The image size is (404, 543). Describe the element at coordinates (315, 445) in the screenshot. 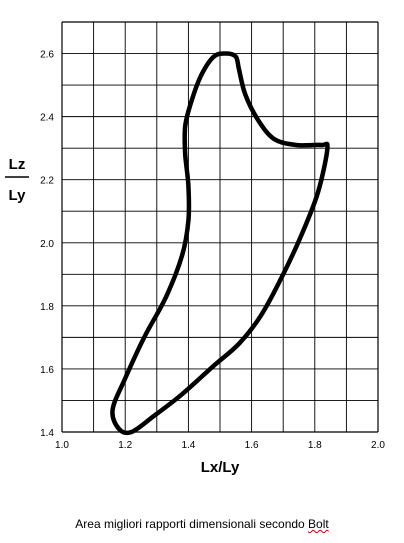

I see `x-tick-label: 1.8` at that location.